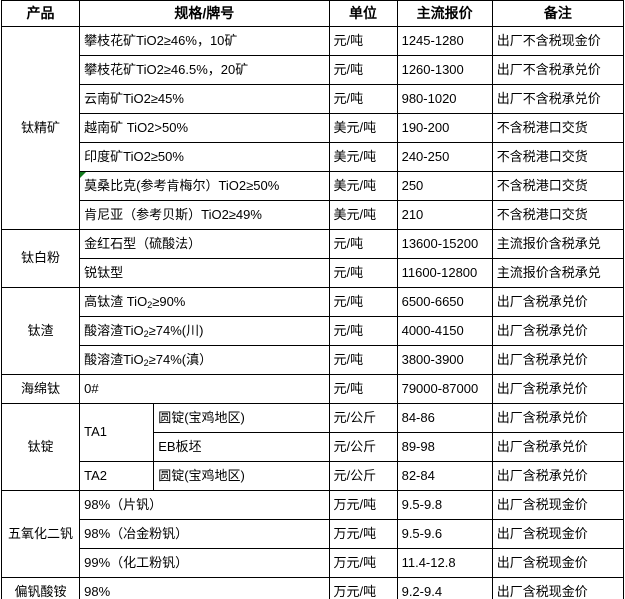 The image size is (625, 599). Describe the element at coordinates (117, 476) in the screenshot. I see `grade-cell: TA2` at that location.